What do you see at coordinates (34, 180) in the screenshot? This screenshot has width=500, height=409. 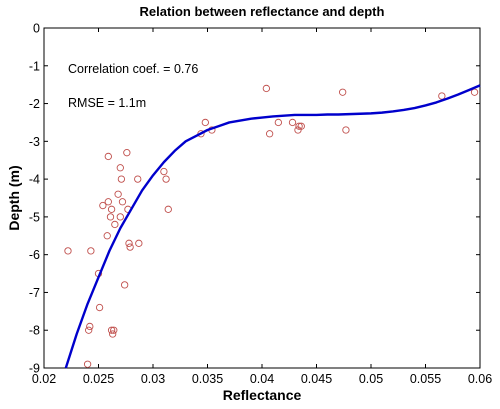 I see `y-tick-label: -4` at bounding box center [34, 180].